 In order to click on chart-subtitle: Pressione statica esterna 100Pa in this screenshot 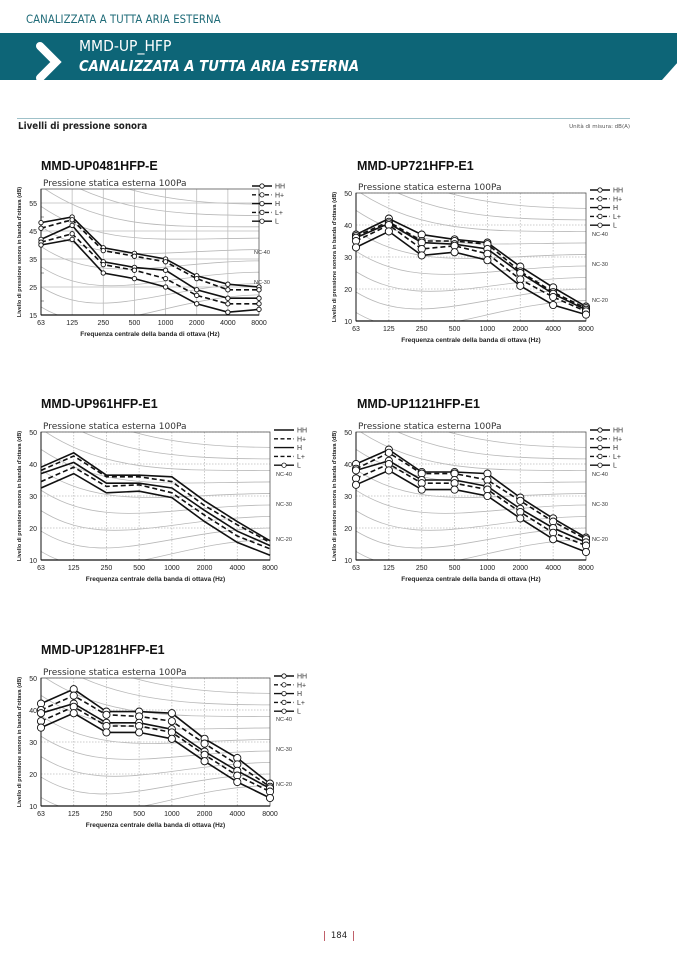, I will do `click(430, 427)`.